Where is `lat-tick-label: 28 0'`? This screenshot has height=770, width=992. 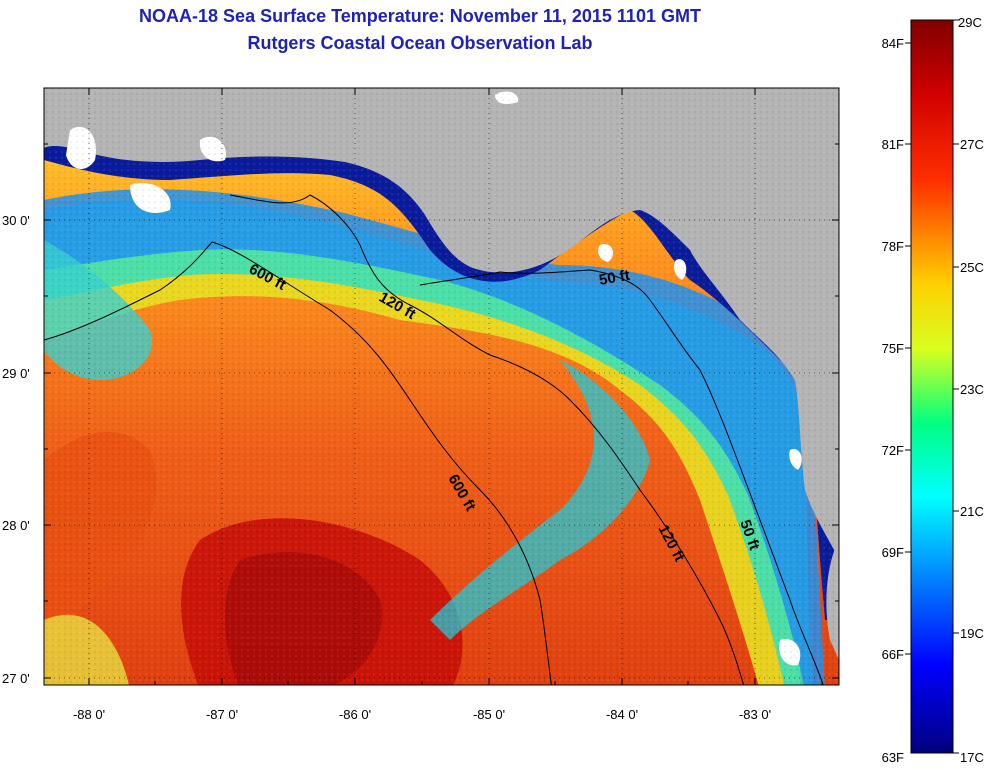 lat-tick-label: 28 0' is located at coordinates (16, 525).